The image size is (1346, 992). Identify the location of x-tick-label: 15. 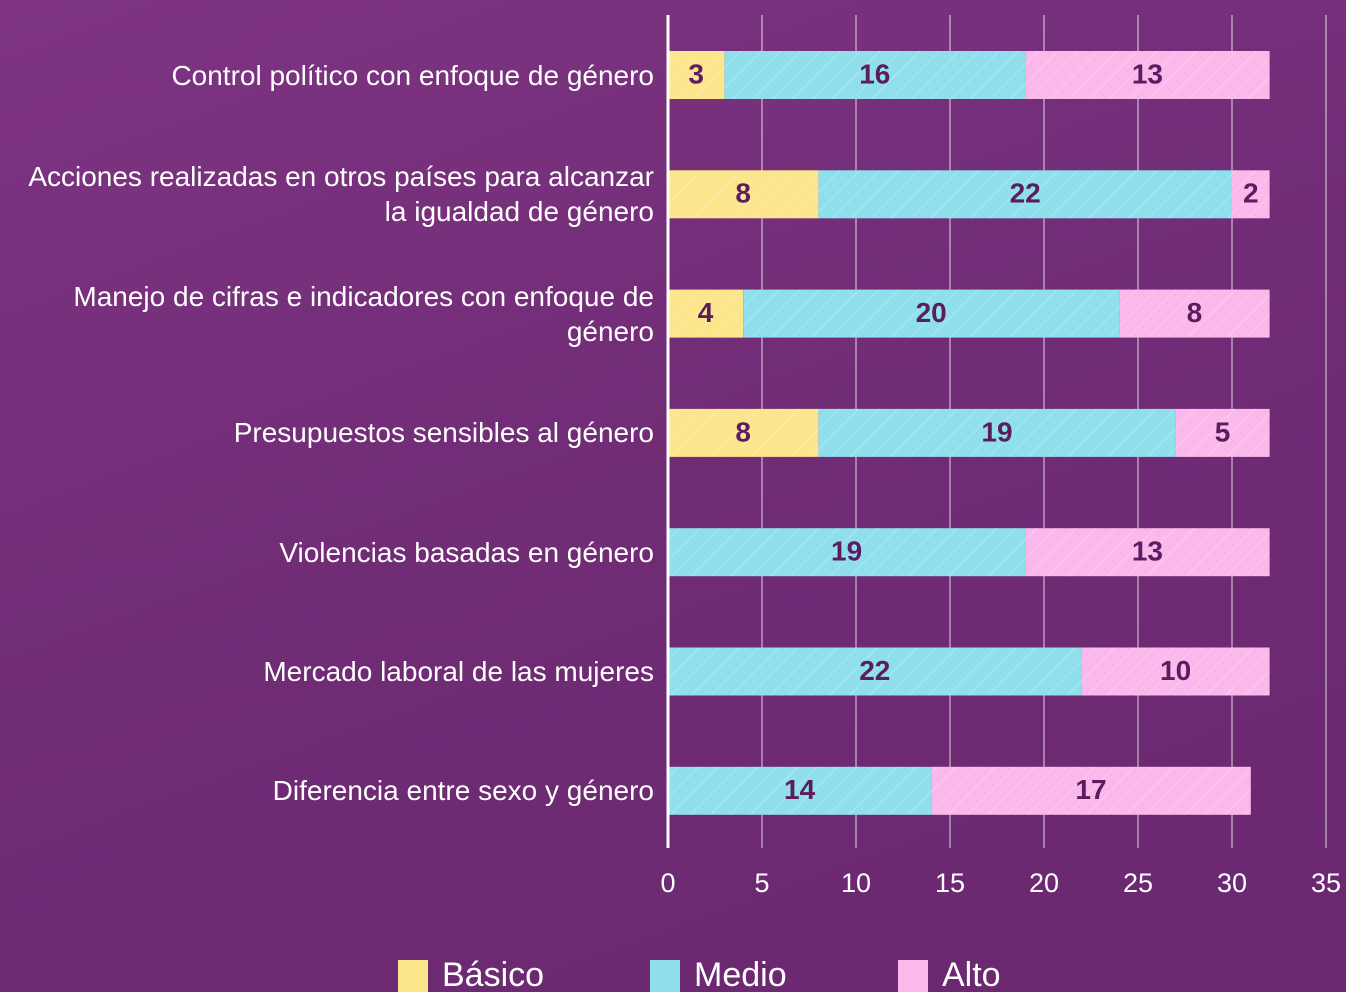
(950, 883).